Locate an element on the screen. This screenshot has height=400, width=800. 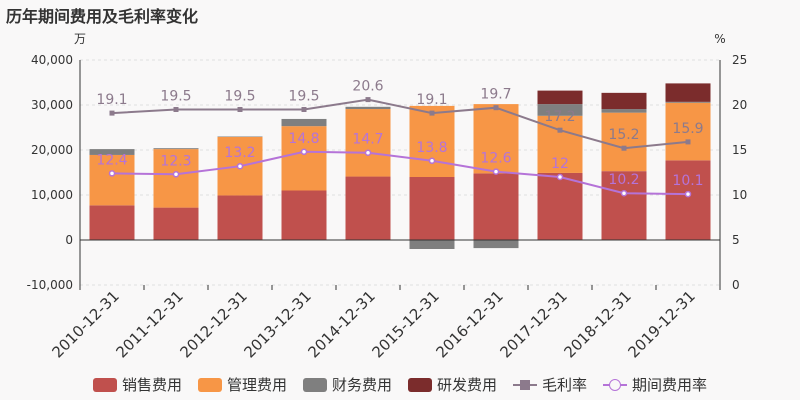
legend-item-rd: 研发费用 is located at coordinates (452, 384).